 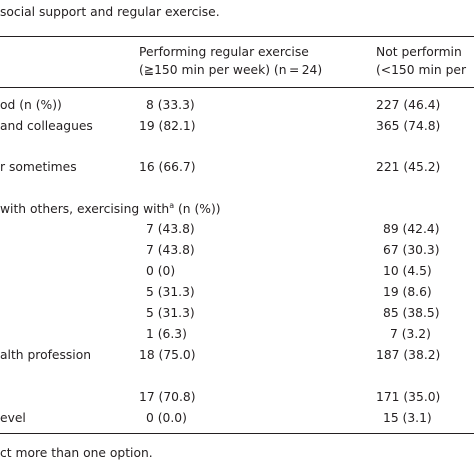 I want to click on column-header-line-2: (≧150 min per week) (n = 24), so click(x=231, y=70).